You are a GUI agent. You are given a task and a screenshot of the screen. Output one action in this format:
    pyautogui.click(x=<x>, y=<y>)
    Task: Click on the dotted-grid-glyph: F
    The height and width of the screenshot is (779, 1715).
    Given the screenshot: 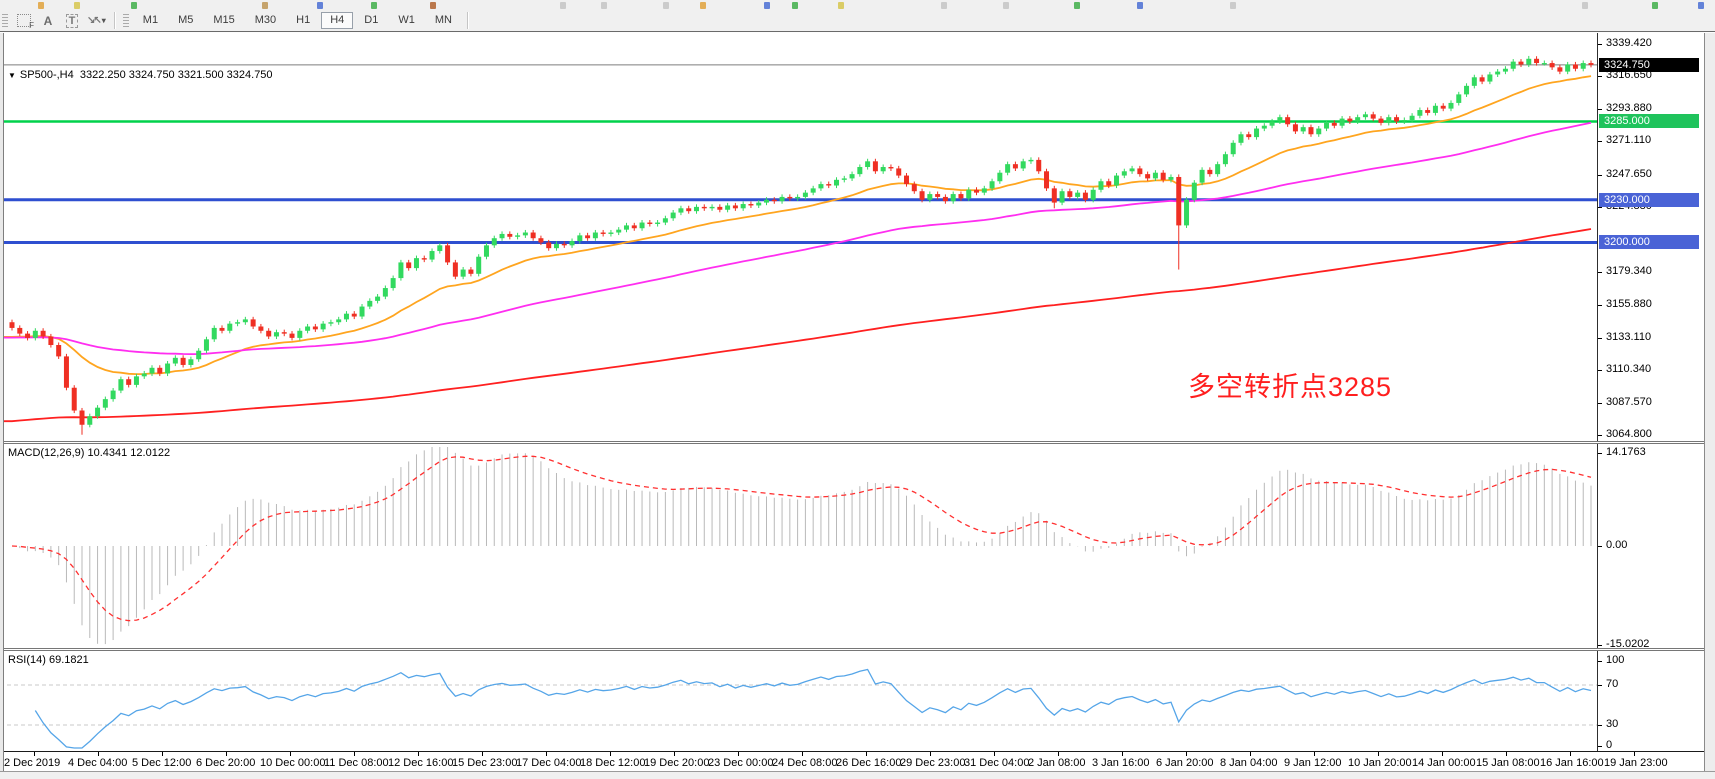 What is the action you would take?
    pyautogui.click(x=25, y=22)
    